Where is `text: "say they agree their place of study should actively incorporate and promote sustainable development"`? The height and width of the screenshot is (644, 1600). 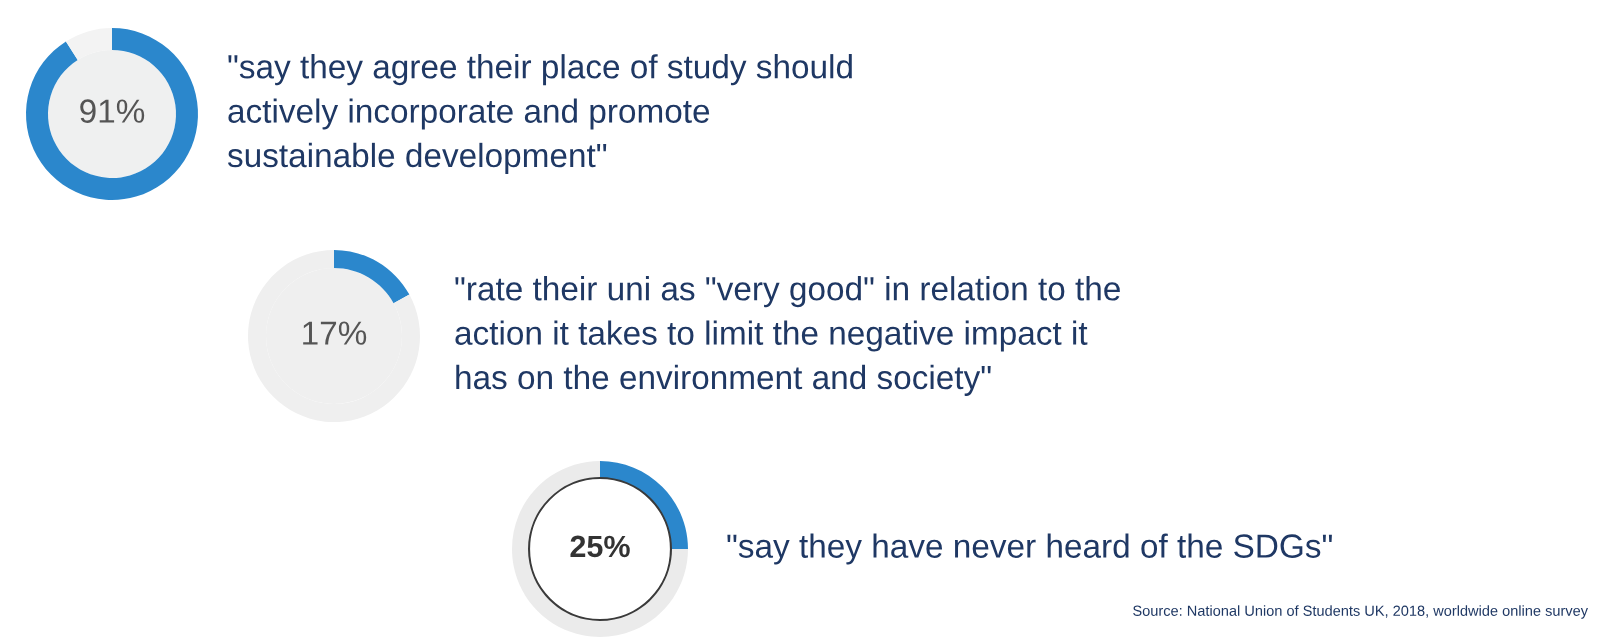 text: "say they agree their place of study should actively incorporate and promote sustainable development" is located at coordinates (539, 114).